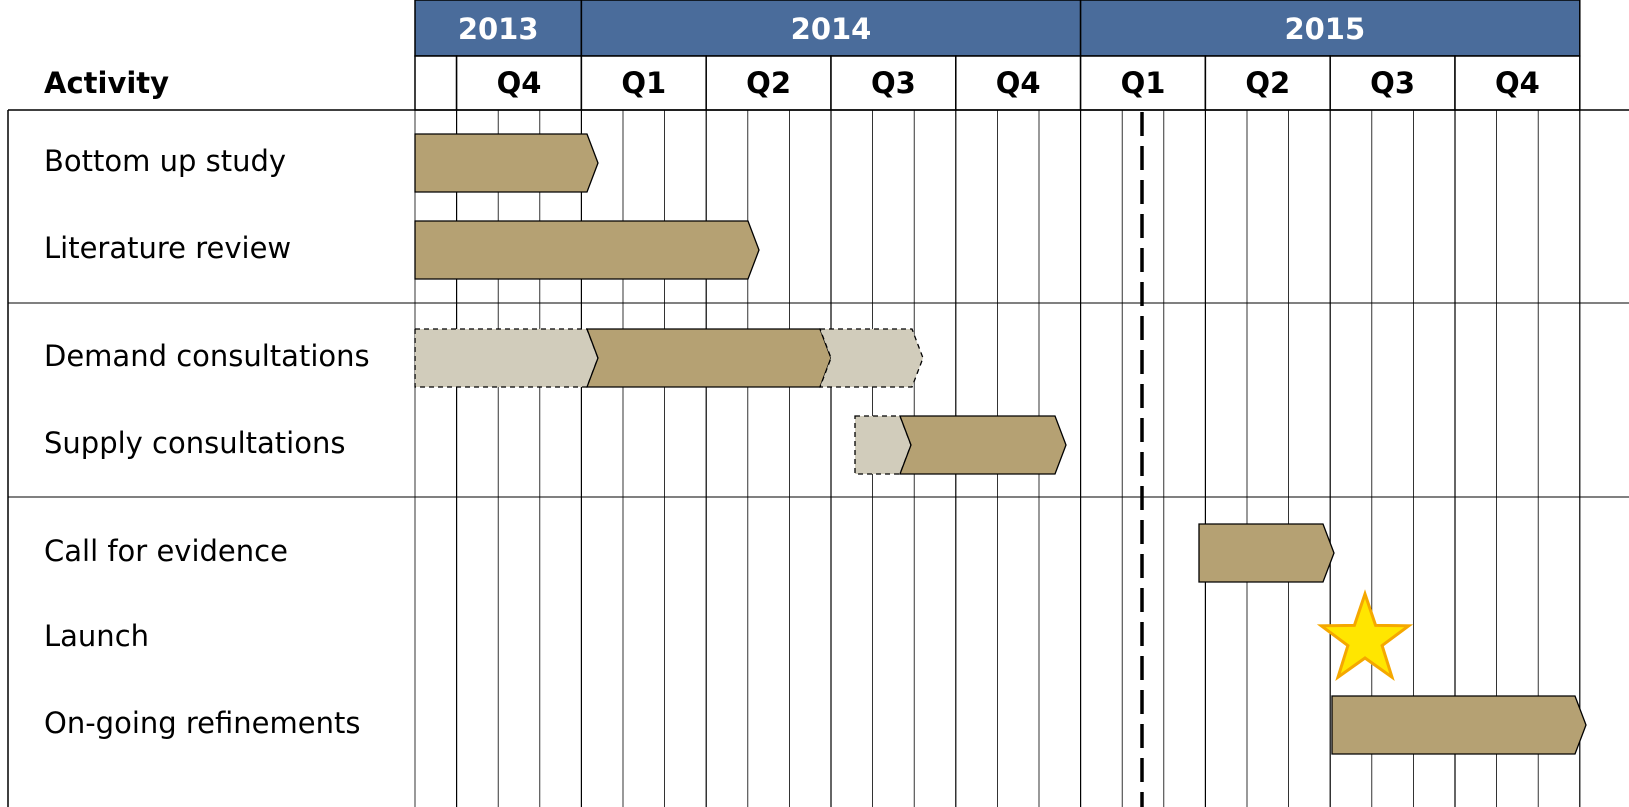  I want to click on activity-header: Activity, so click(106, 83).